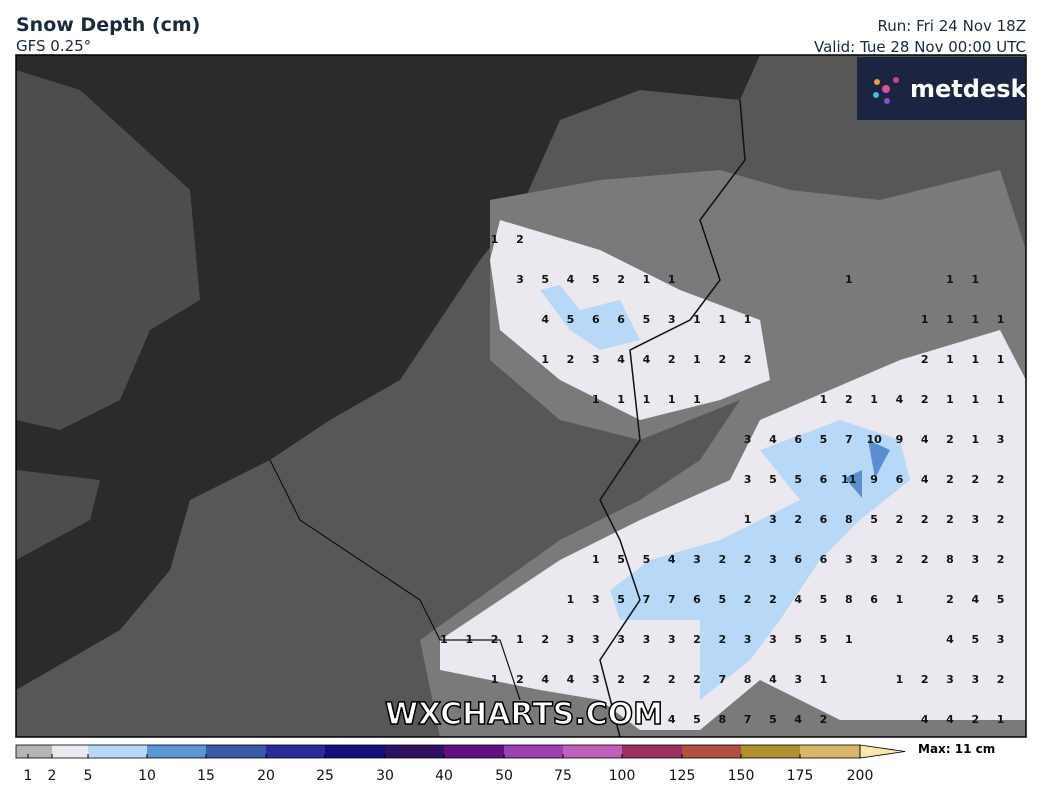 The image size is (1042, 800). I want to click on colorbar-label: 175, so click(800, 776).